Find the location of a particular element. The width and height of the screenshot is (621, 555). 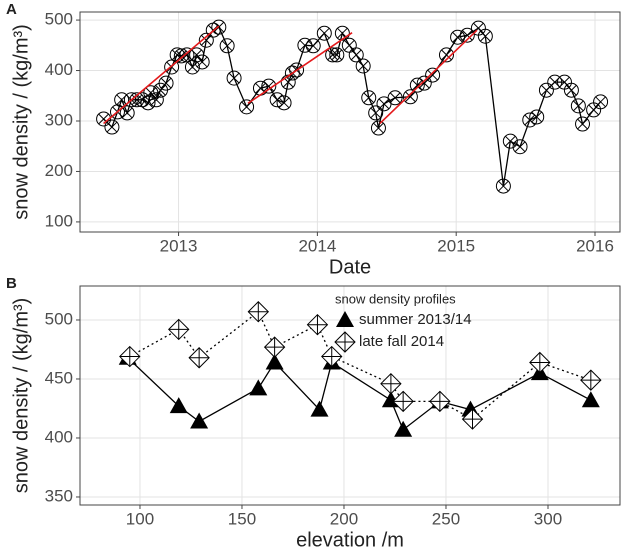

legend-title: snow density profiles is located at coordinates (395, 298).